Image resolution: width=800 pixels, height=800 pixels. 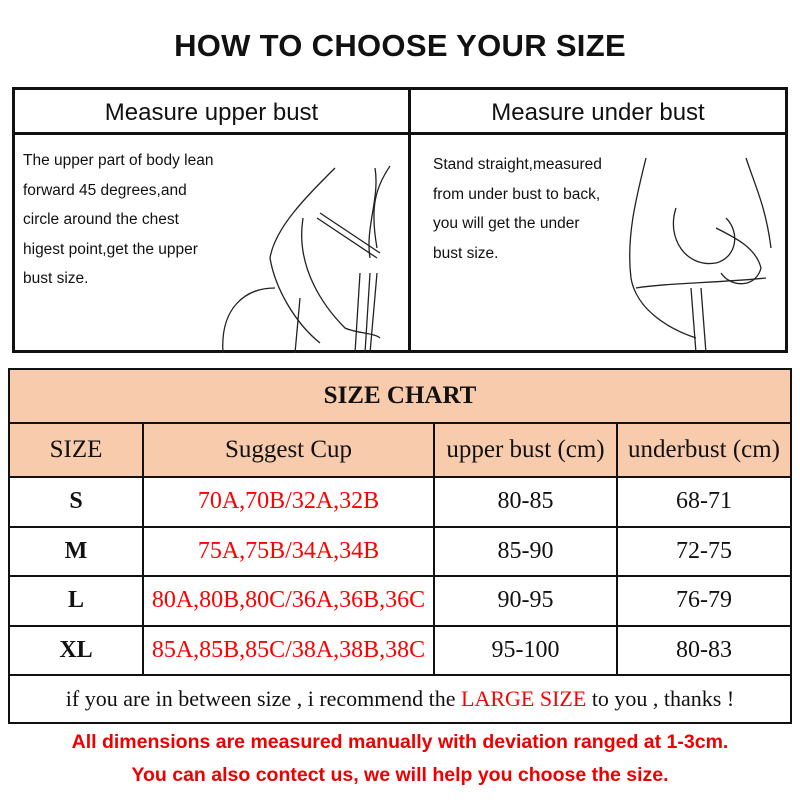 I want to click on upper-bust-cell: 85-90, so click(x=525, y=551).